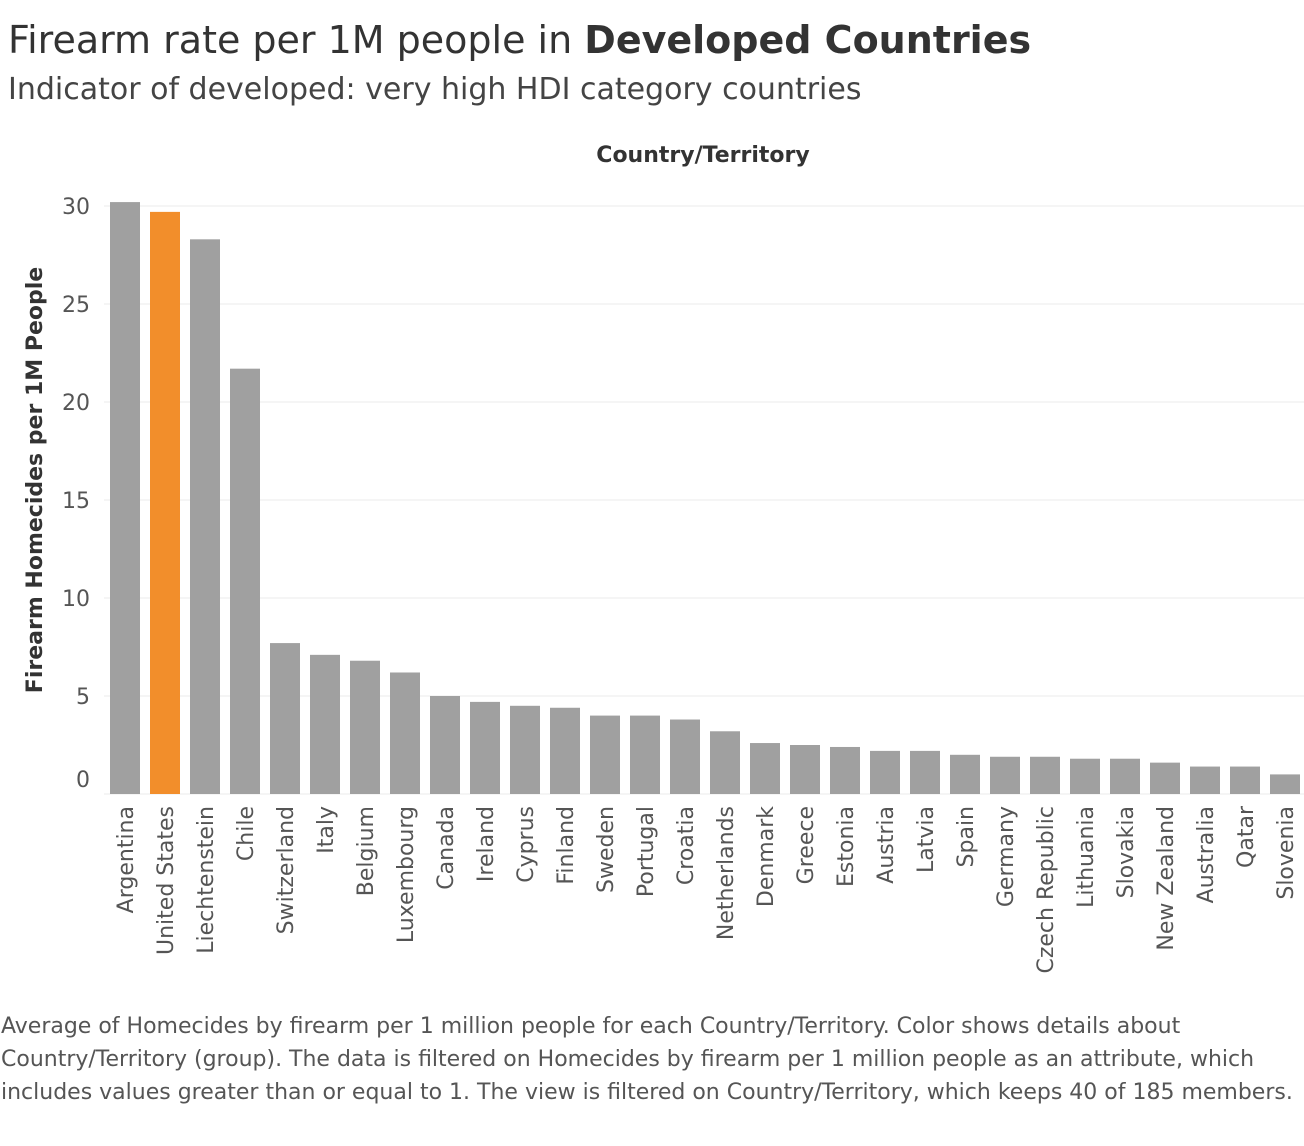 Image resolution: width=1304 pixels, height=1146 pixels. Describe the element at coordinates (926, 839) in the screenshot. I see `x-tick-label: Latvia` at that location.